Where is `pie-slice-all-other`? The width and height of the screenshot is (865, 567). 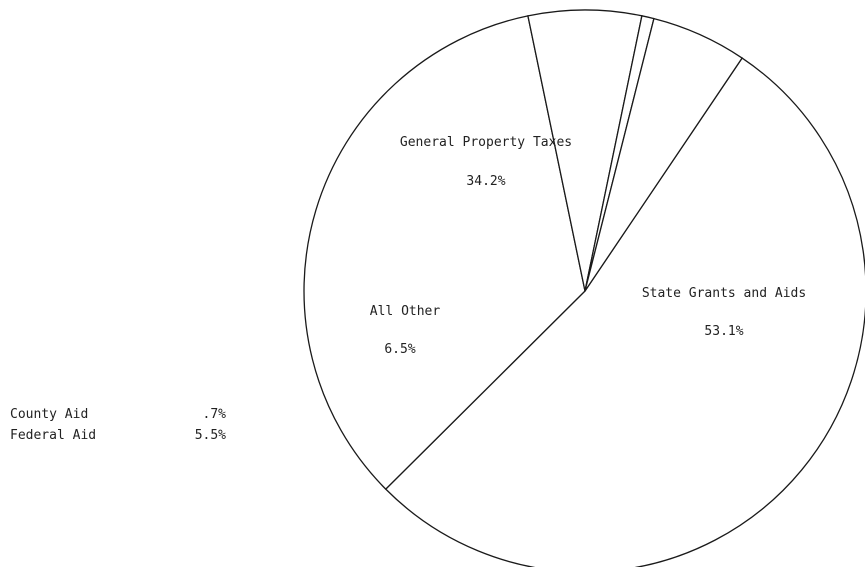
pie-slice-all-other is located at coordinates (585, 150).